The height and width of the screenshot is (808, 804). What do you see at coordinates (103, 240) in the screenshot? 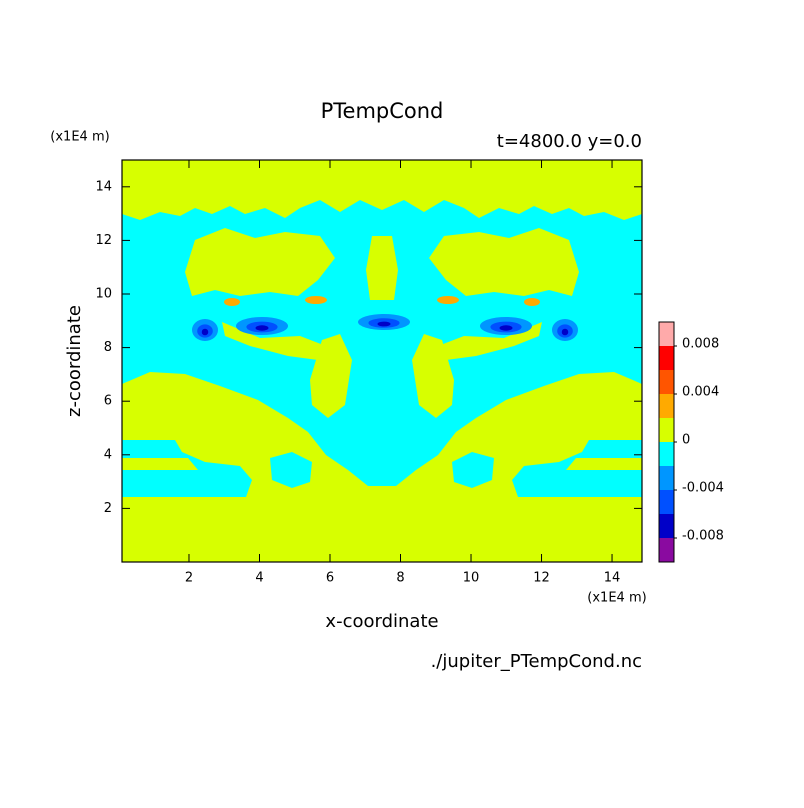
I see `y-tick-label: 12` at bounding box center [103, 240].